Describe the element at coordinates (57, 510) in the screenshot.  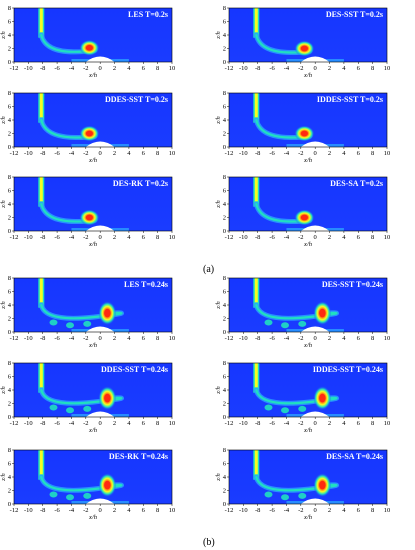
I see `x-tick-label: -6` at that location.